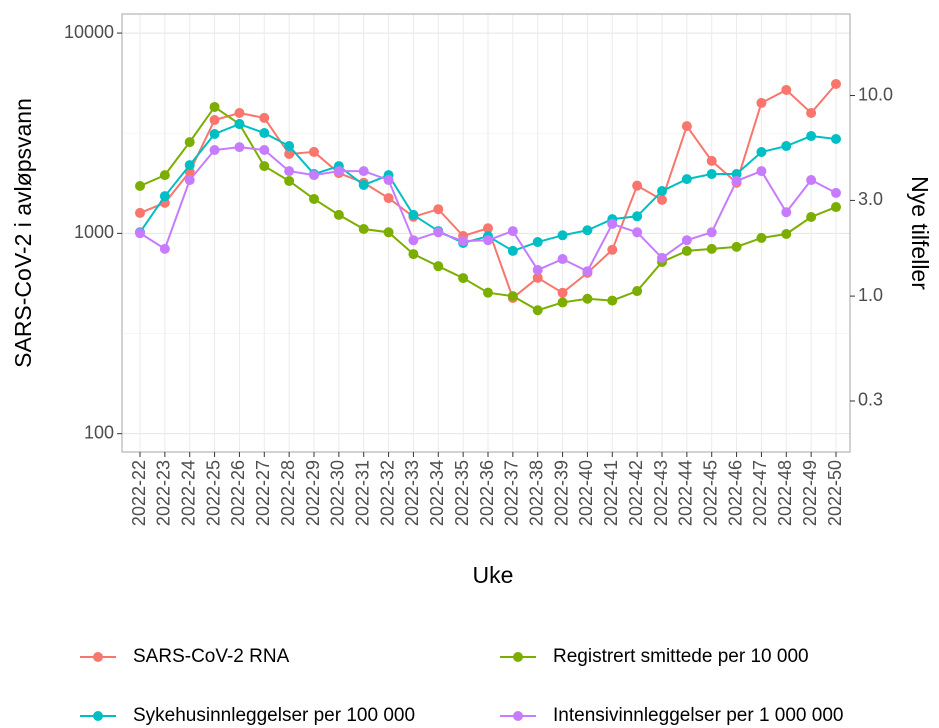 The image size is (939, 728). What do you see at coordinates (274, 715) in the screenshot?
I see `legend-label: Sykehusinnleggelser per 100 000` at bounding box center [274, 715].